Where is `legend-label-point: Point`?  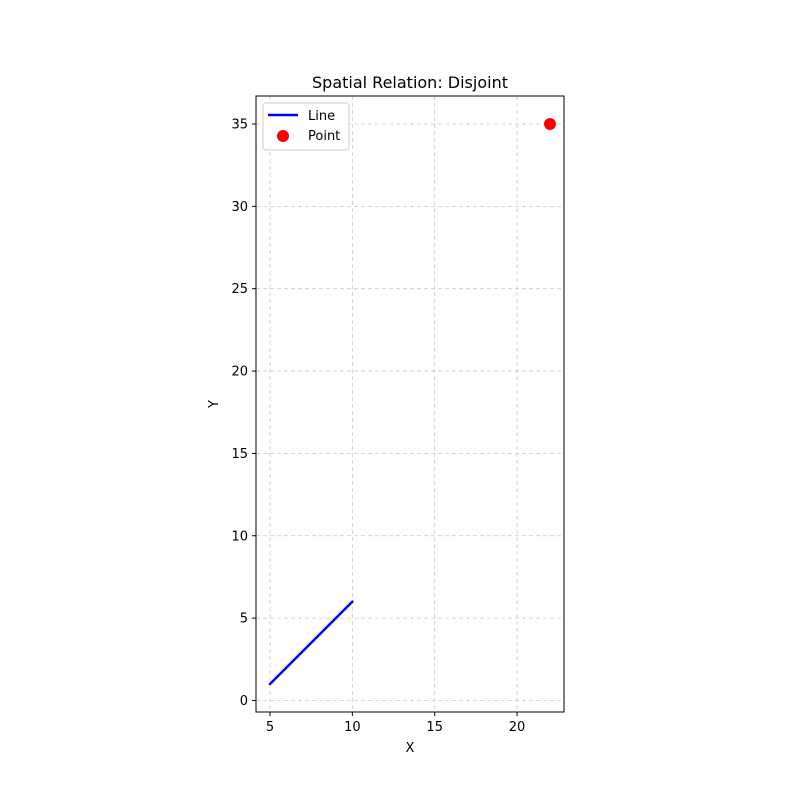
legend-label-point: Point is located at coordinates (324, 136).